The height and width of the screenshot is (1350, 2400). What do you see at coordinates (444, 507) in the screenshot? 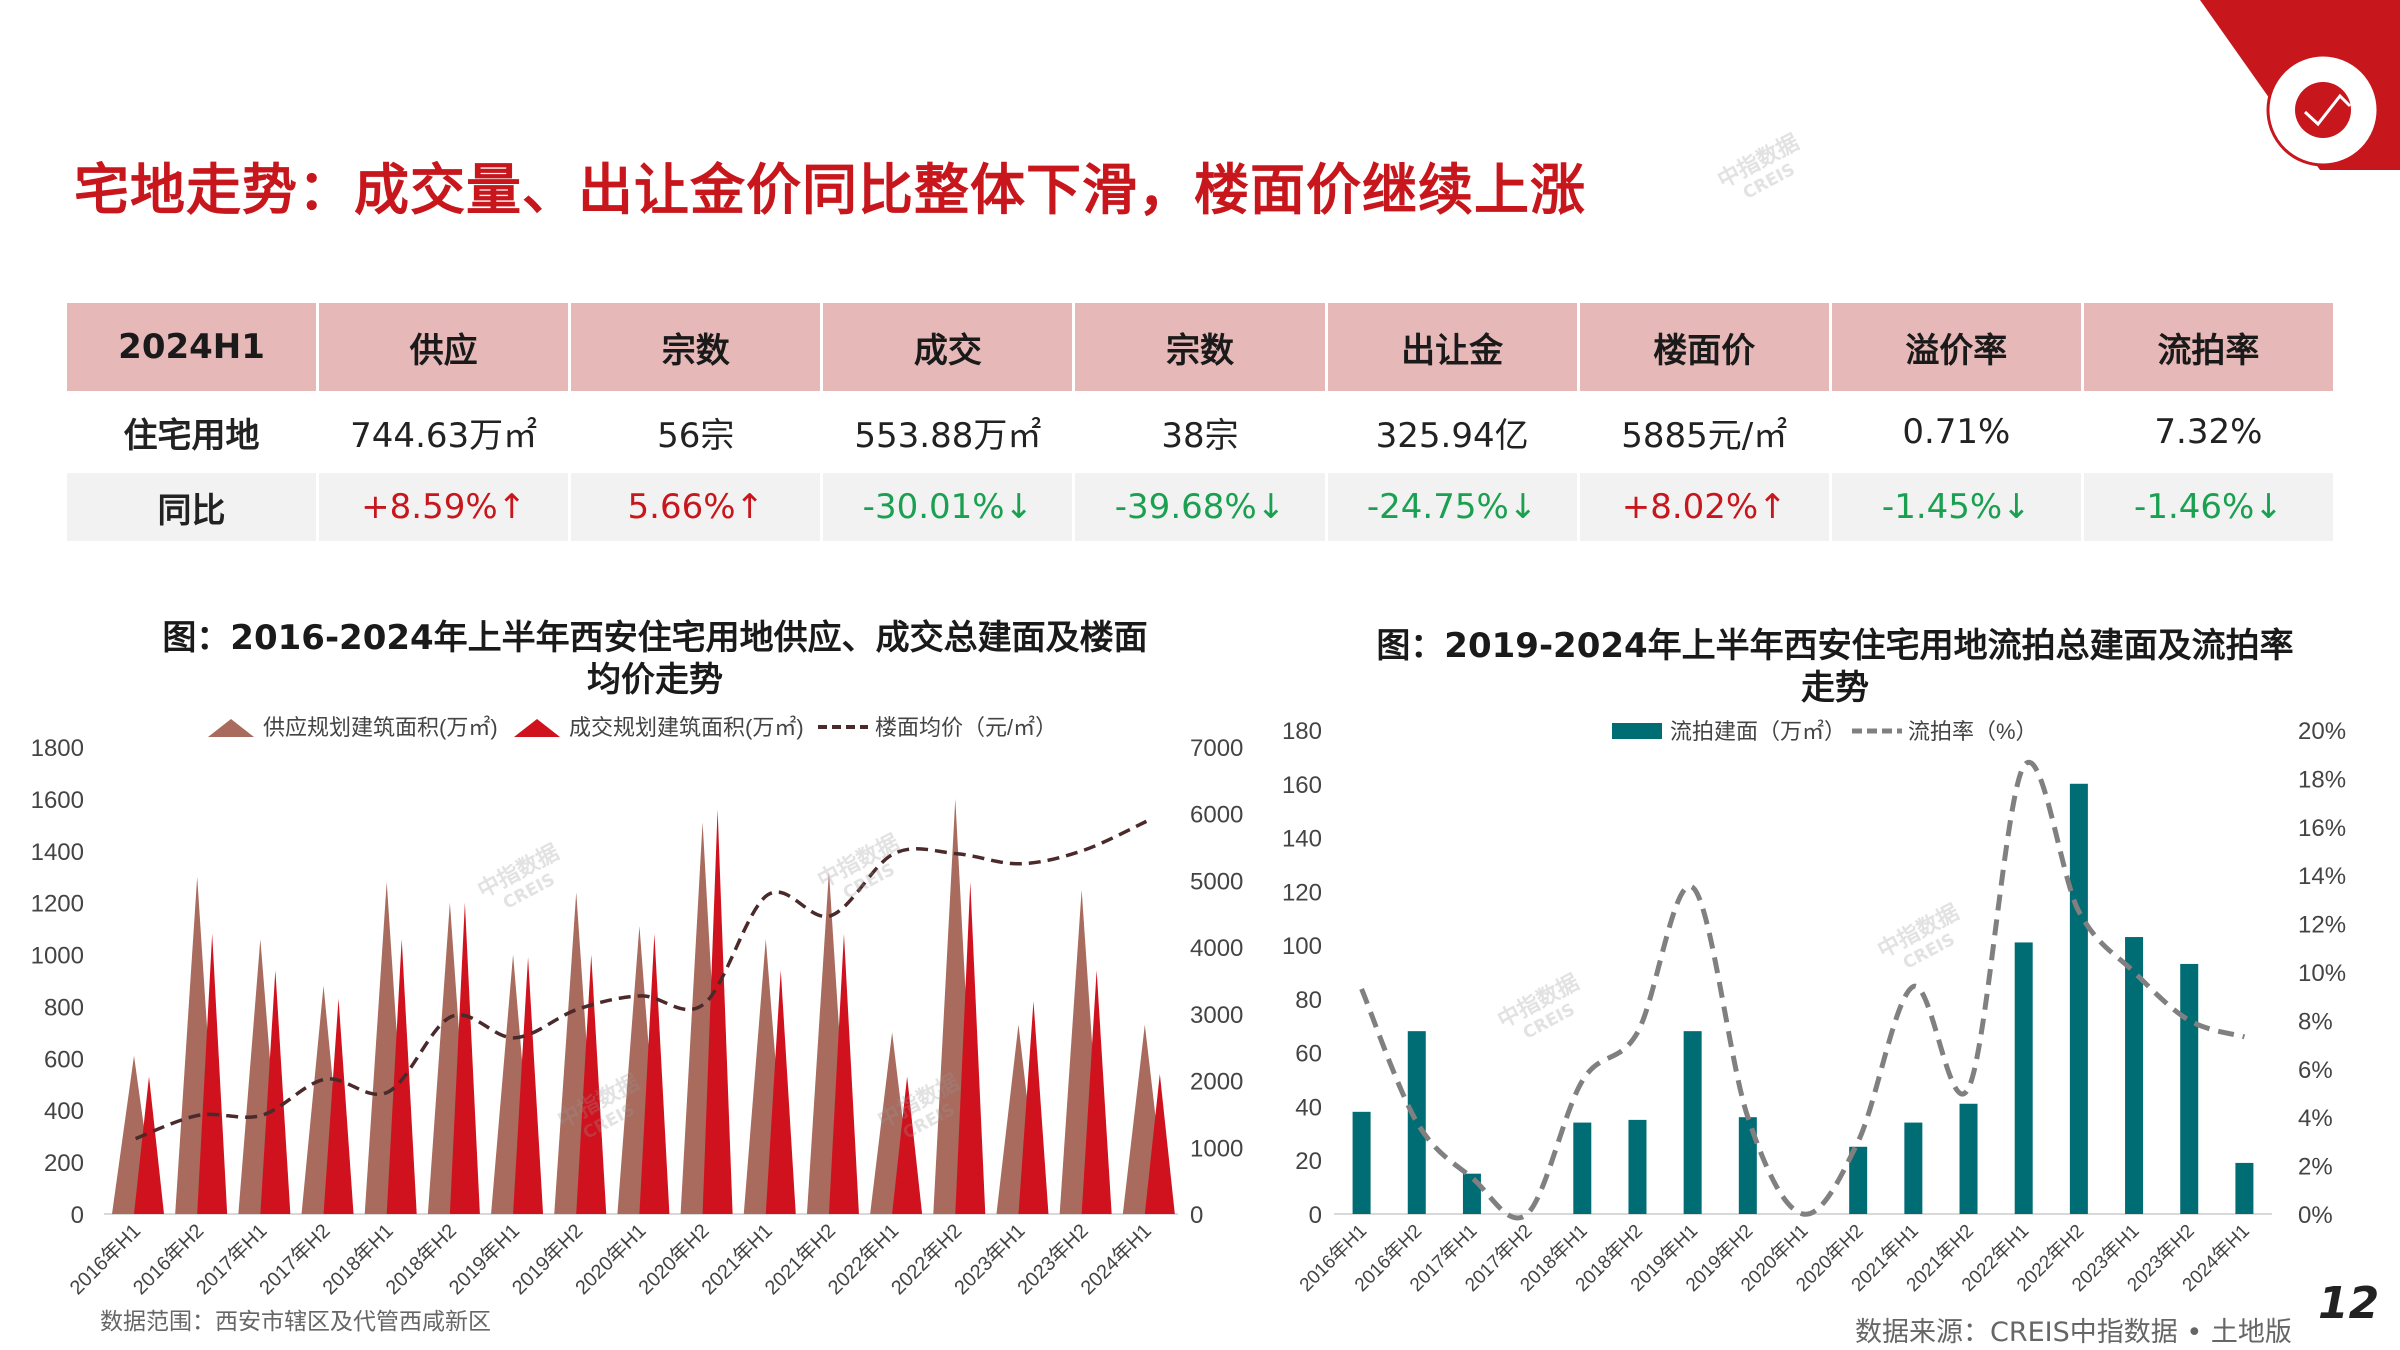
I see `yoy-cell: +8.59%↑` at bounding box center [444, 507].